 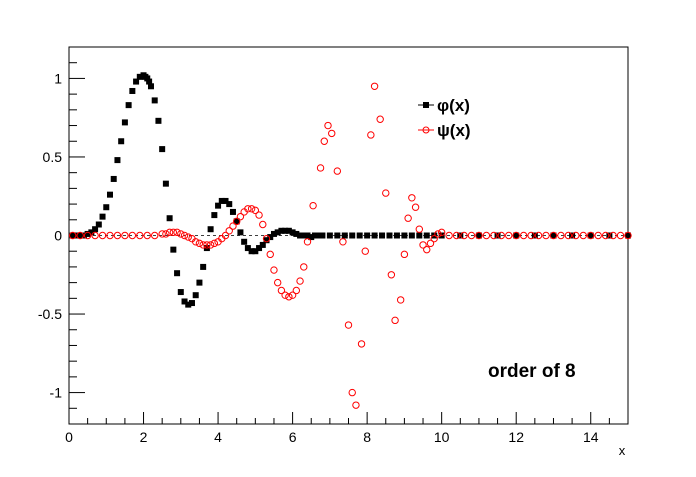 What do you see at coordinates (444, 105) in the screenshot?
I see `legend-entry-phi: φ(x)` at bounding box center [444, 105].